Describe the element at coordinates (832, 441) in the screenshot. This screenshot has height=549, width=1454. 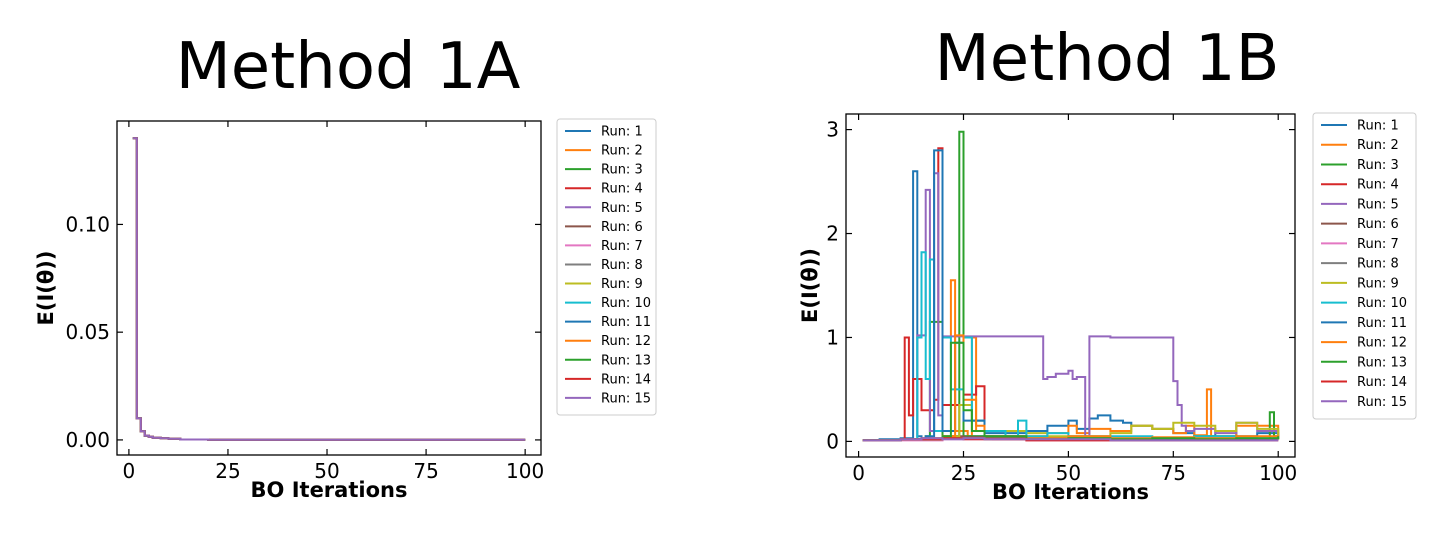
I see `y-tick-label: 0` at that location.